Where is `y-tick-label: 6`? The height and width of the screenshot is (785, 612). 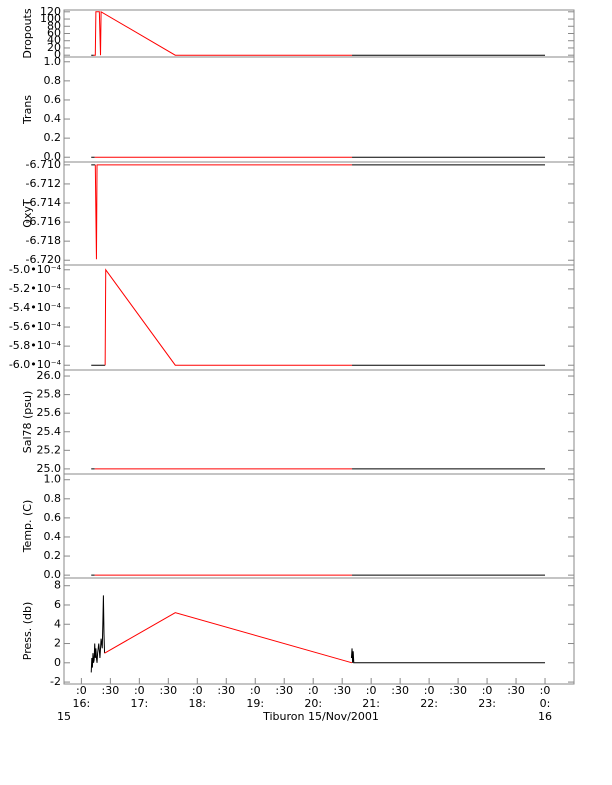
y-tick-label: 6 is located at coordinates (57, 604).